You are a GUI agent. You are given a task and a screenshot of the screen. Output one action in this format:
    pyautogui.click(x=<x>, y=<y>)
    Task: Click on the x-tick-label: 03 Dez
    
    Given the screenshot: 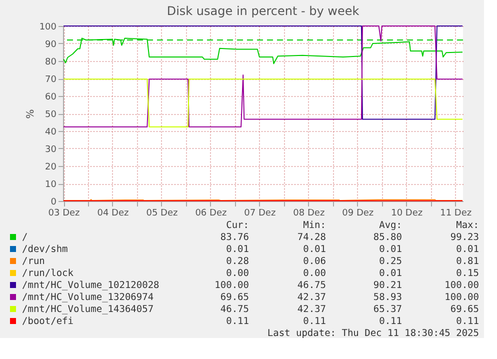 What is the action you would take?
    pyautogui.click(x=64, y=213)
    